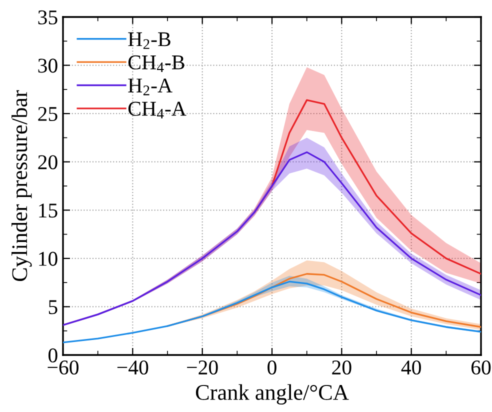 The image size is (492, 412). I want to click on y-tick-label: 35, so click(48, 17).